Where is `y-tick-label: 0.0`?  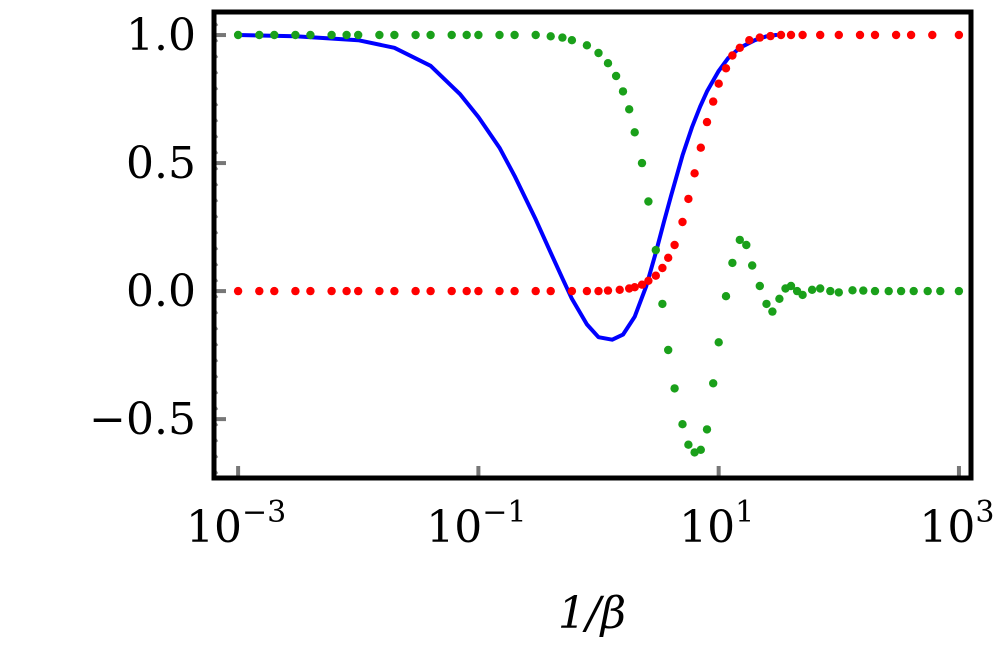 y-tick-label: 0.0 is located at coordinates (161, 291).